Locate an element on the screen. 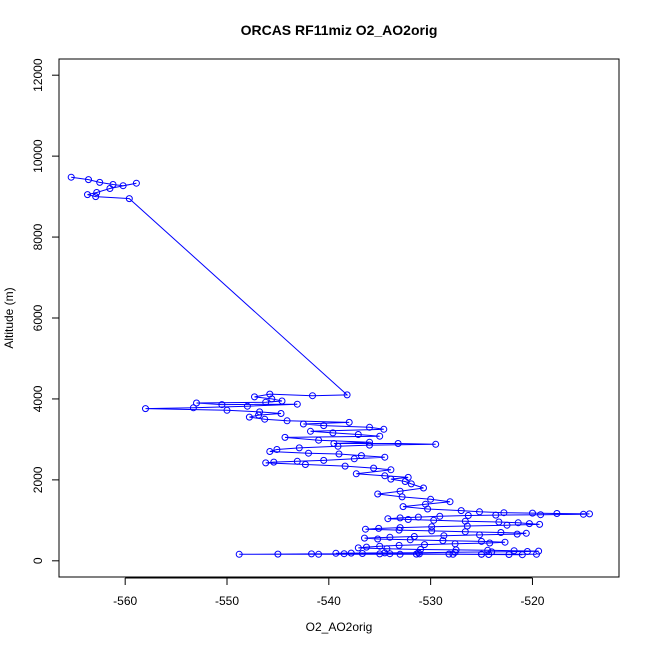 Image resolution: width=650 pixels, height=650 pixels. y-tick-label: 8000 is located at coordinates (38, 236).